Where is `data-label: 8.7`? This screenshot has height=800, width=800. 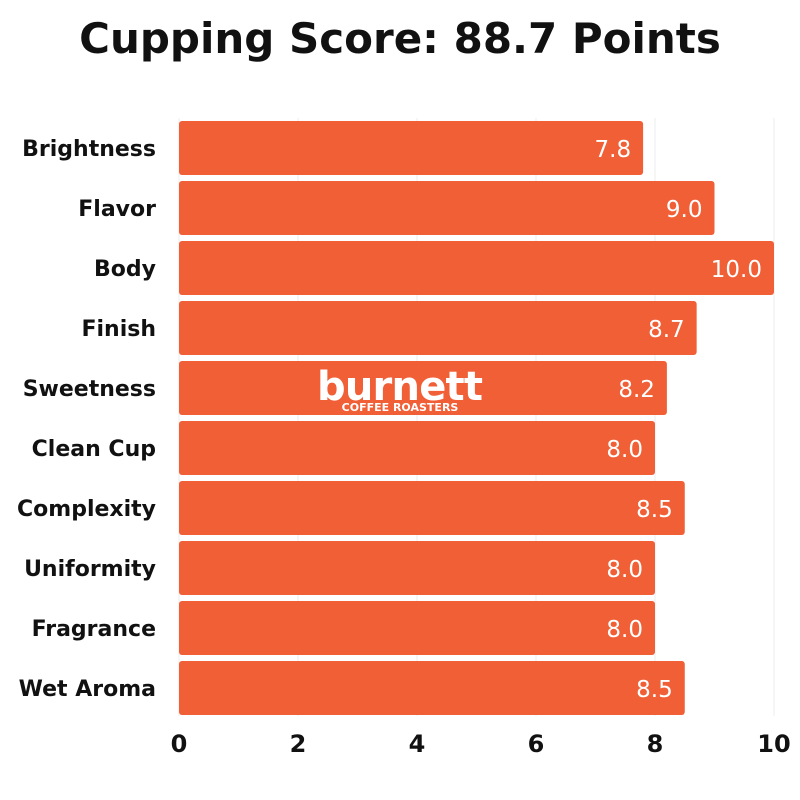 data-label: 8.7 is located at coordinates (666, 330).